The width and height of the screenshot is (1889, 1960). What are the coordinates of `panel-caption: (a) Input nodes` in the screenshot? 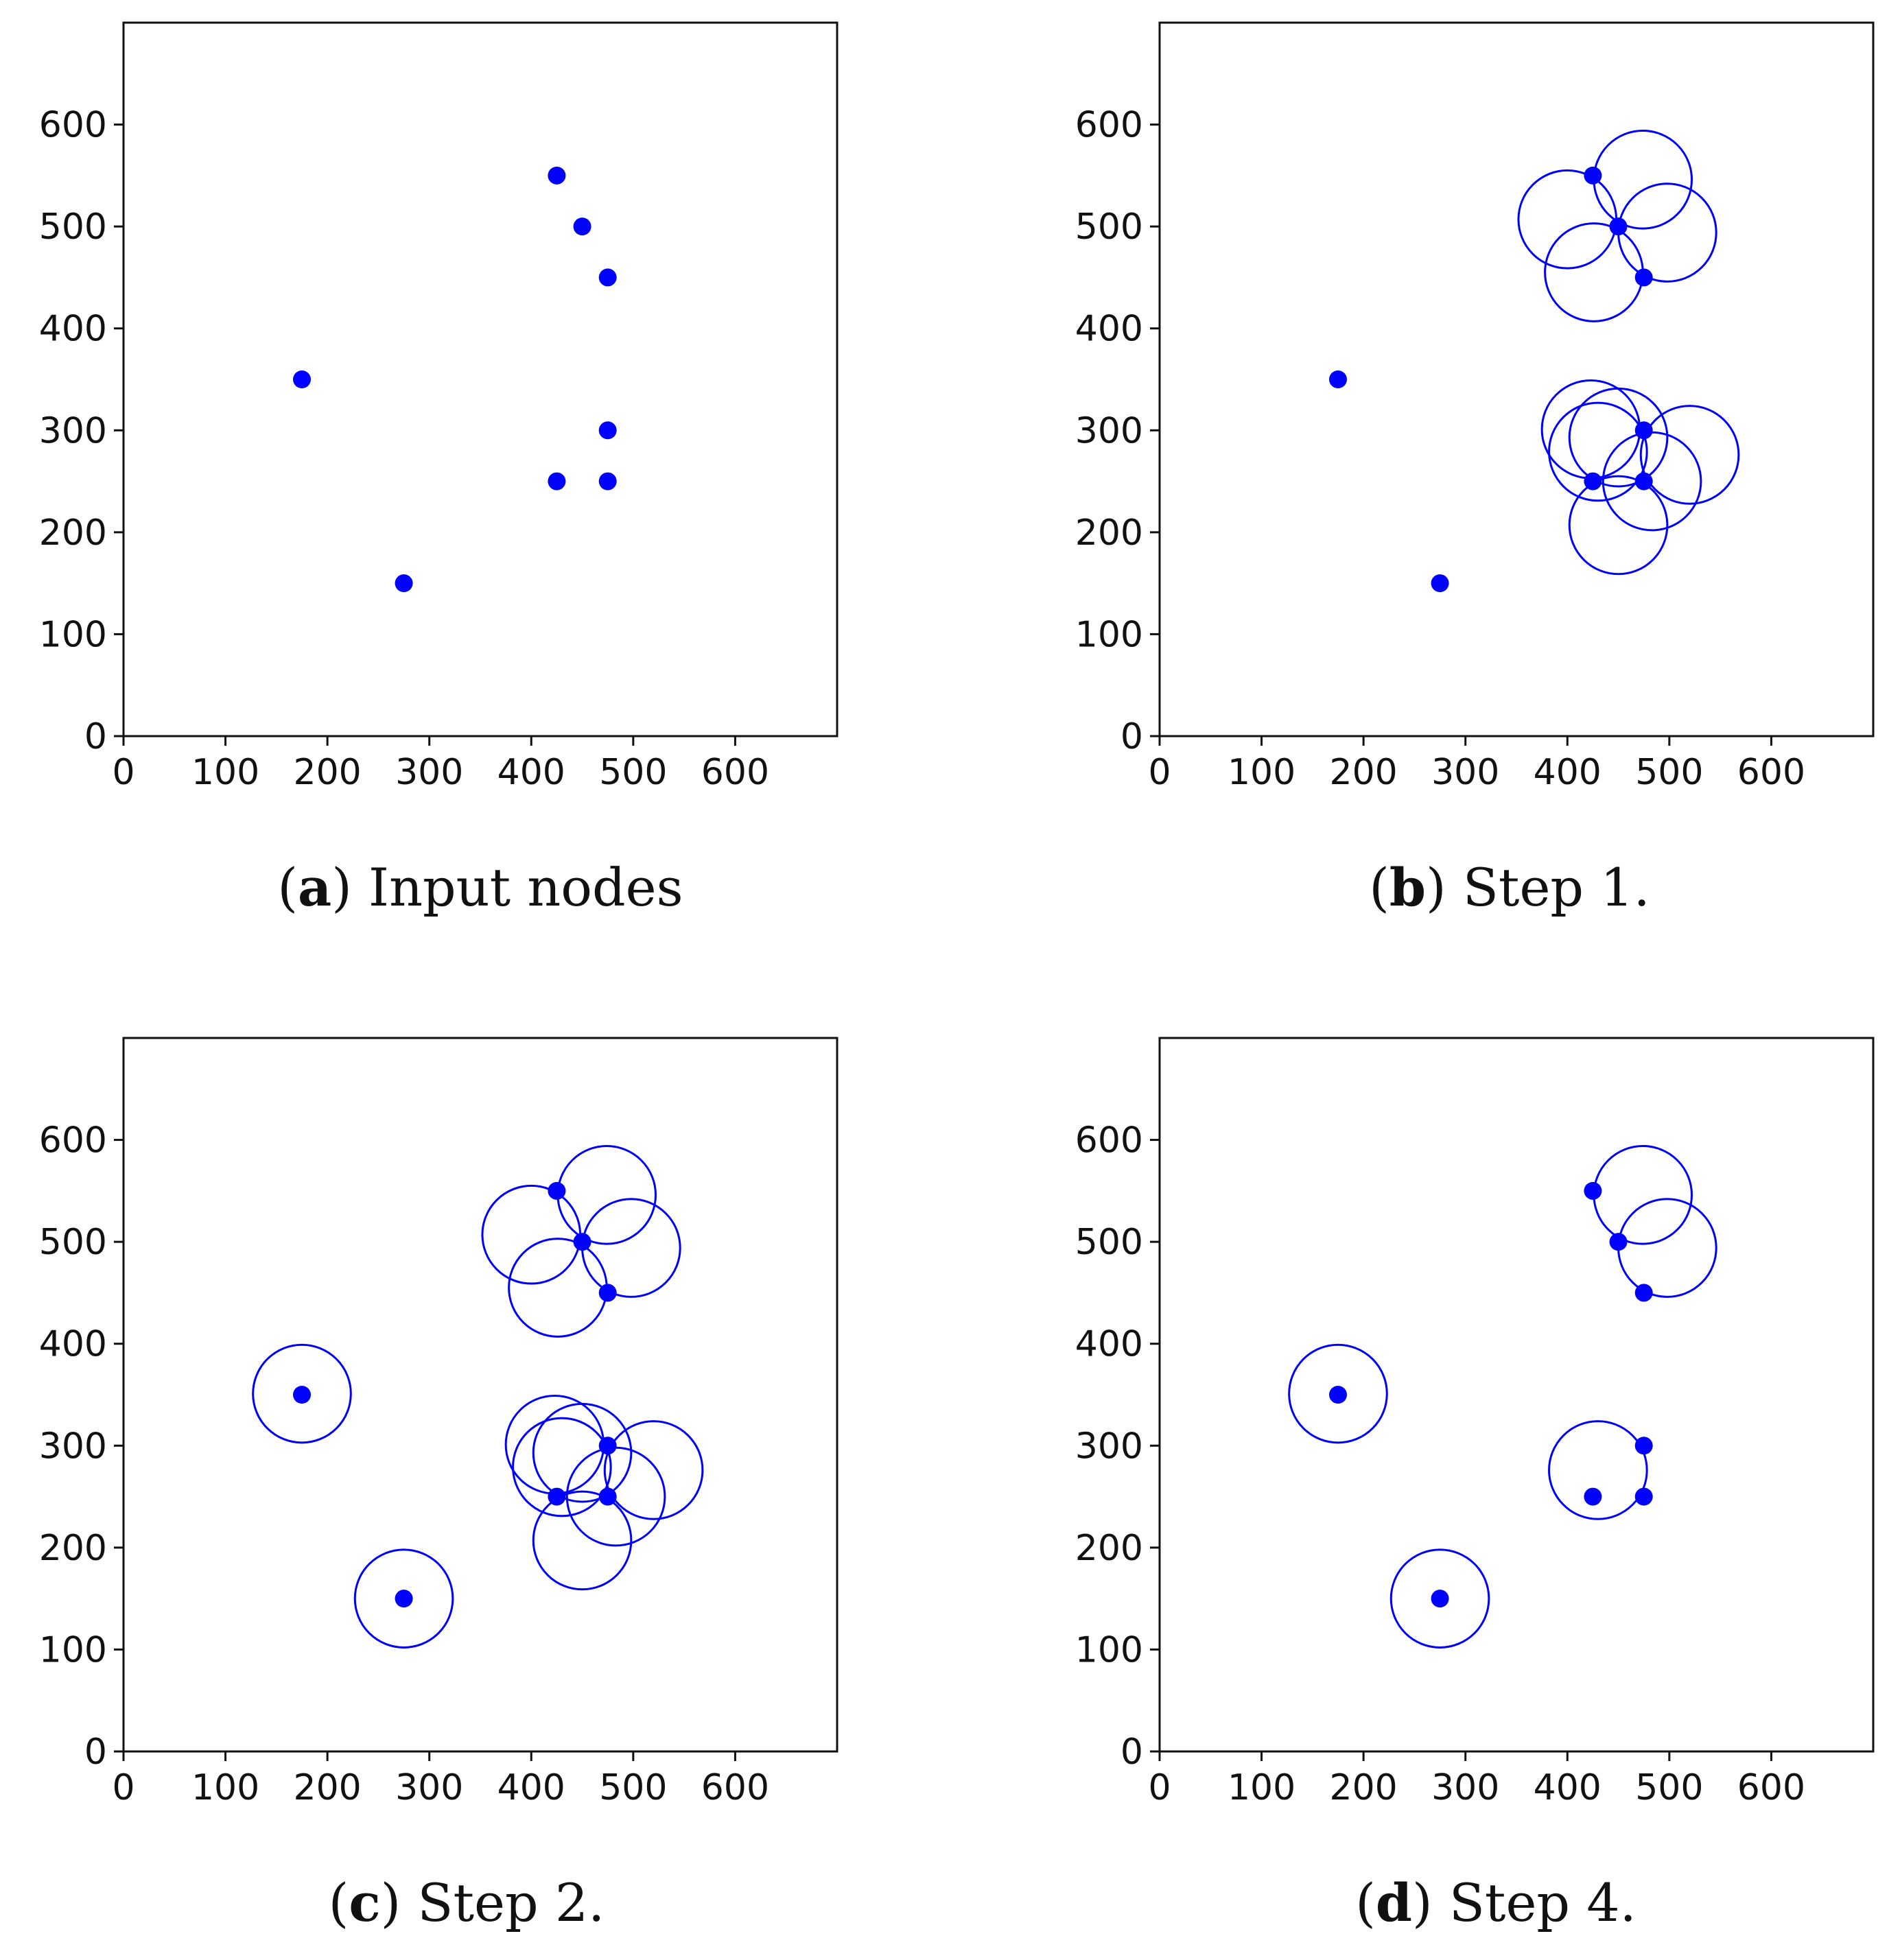 It's located at (480, 887).